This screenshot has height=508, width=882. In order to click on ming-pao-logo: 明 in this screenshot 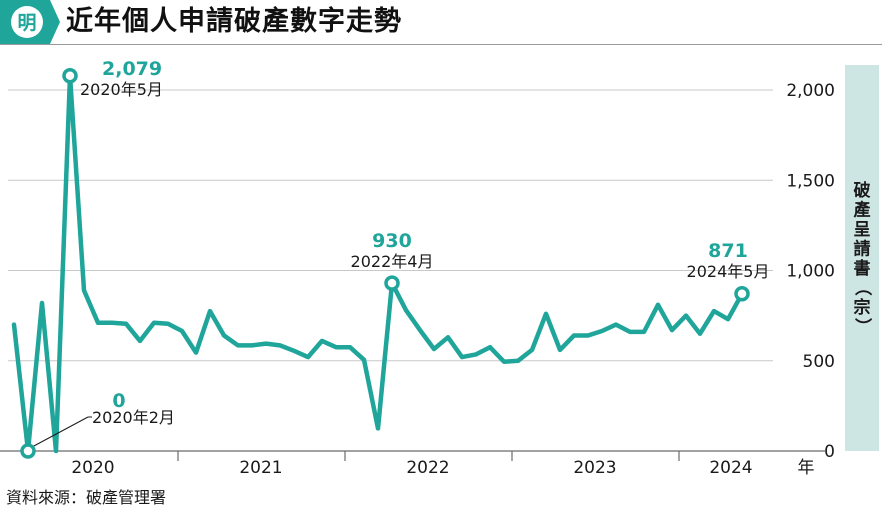, I will do `click(30, 22)`.